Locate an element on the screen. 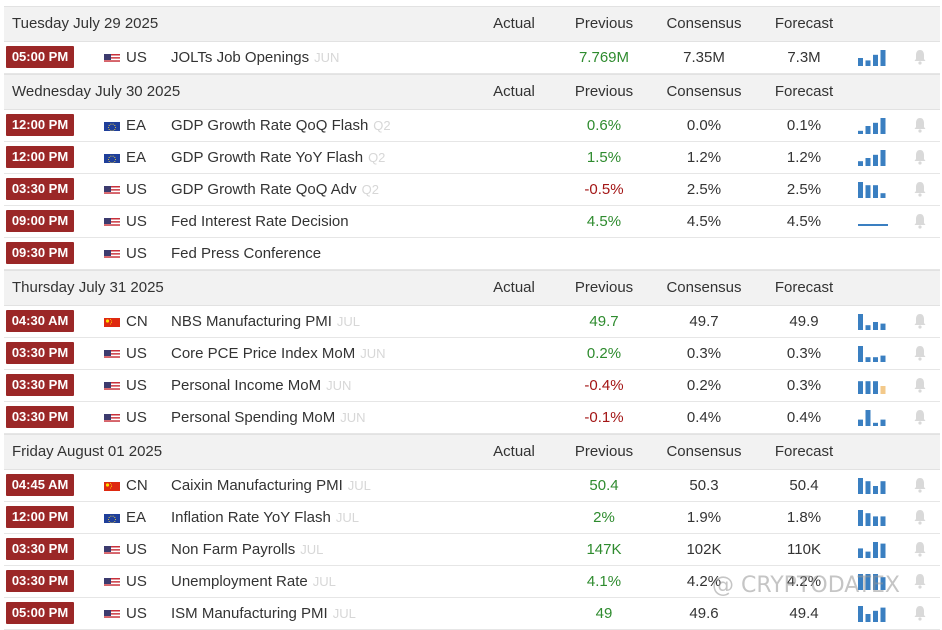 This screenshot has width=942, height=630. event-name: GDP Growth Rate QoQ Flash Q2 is located at coordinates (281, 125).